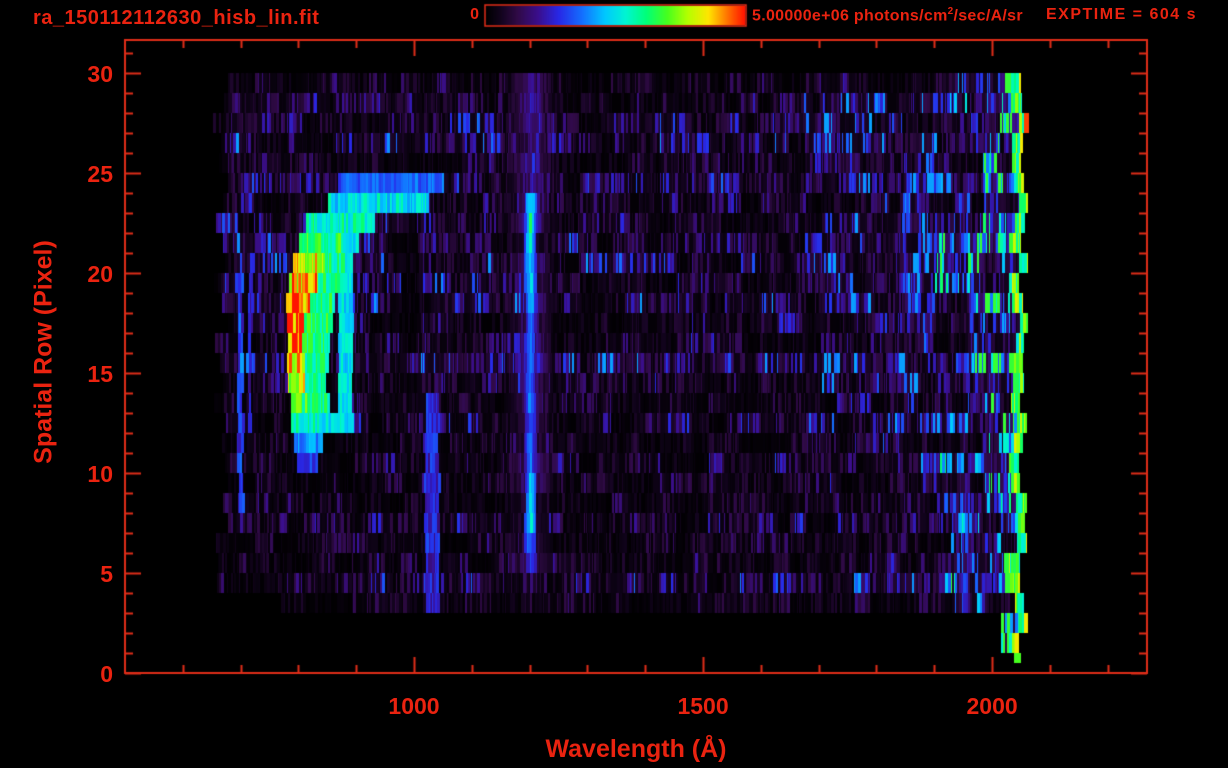  What do you see at coordinates (636, 749) in the screenshot?
I see `x-axis-title: Wavelength (Å)` at bounding box center [636, 749].